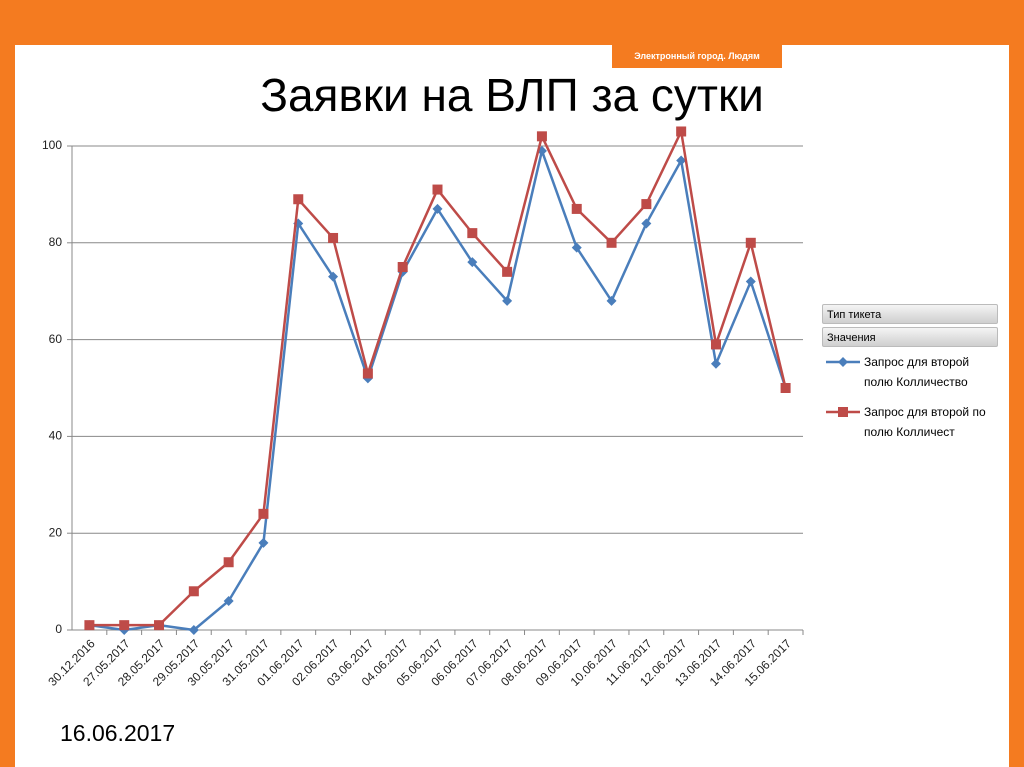 This screenshot has width=1024, height=767. I want to click on y-tick-label: 80, so click(56, 242).